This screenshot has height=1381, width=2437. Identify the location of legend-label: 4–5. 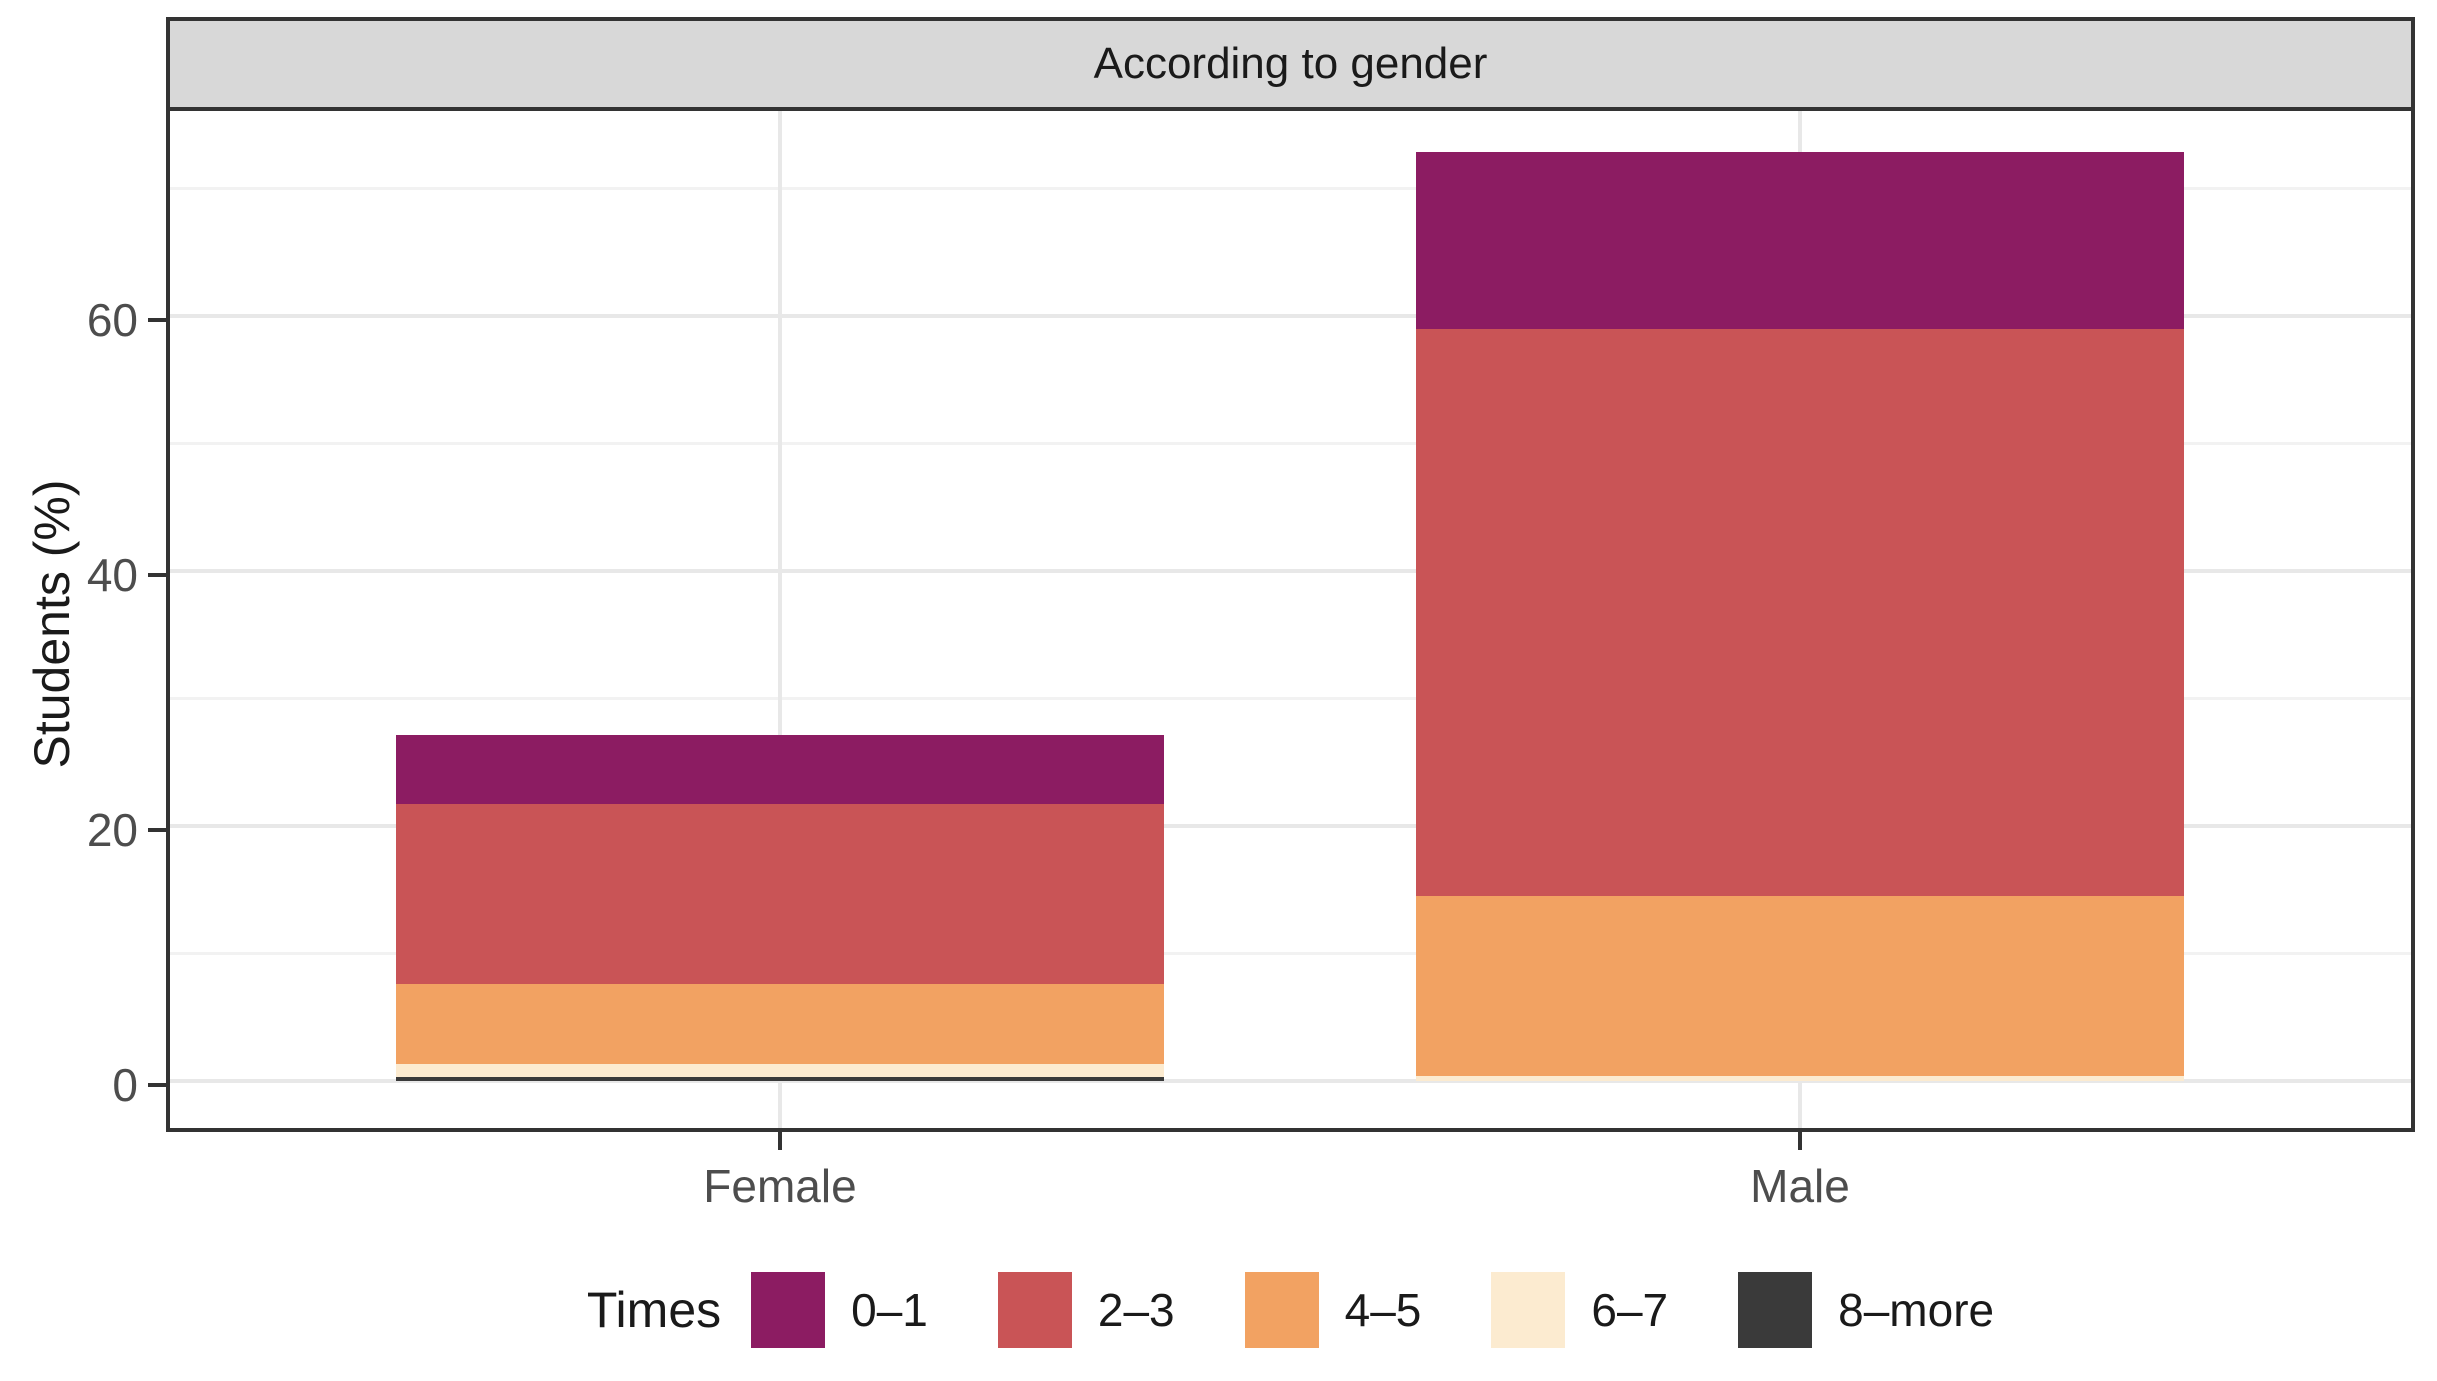
(1383, 1310).